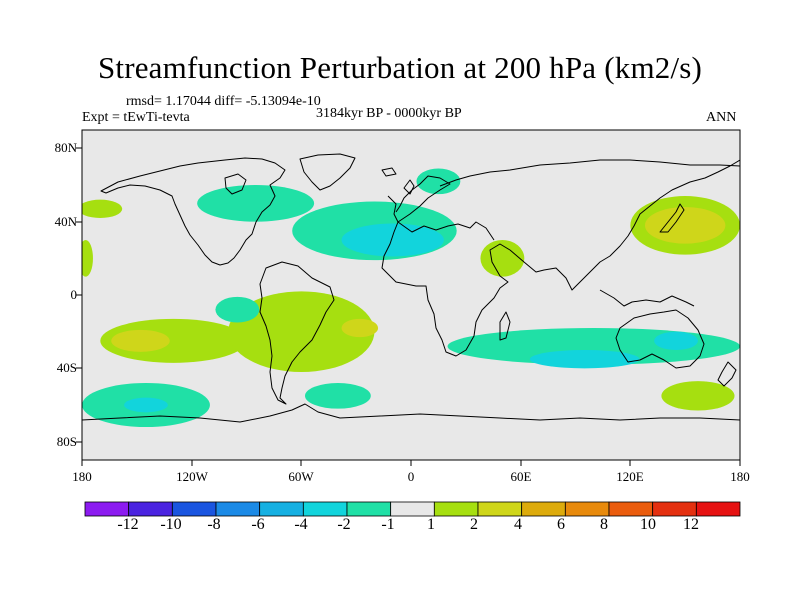  I want to click on colorbar-label: -4, so click(301, 524).